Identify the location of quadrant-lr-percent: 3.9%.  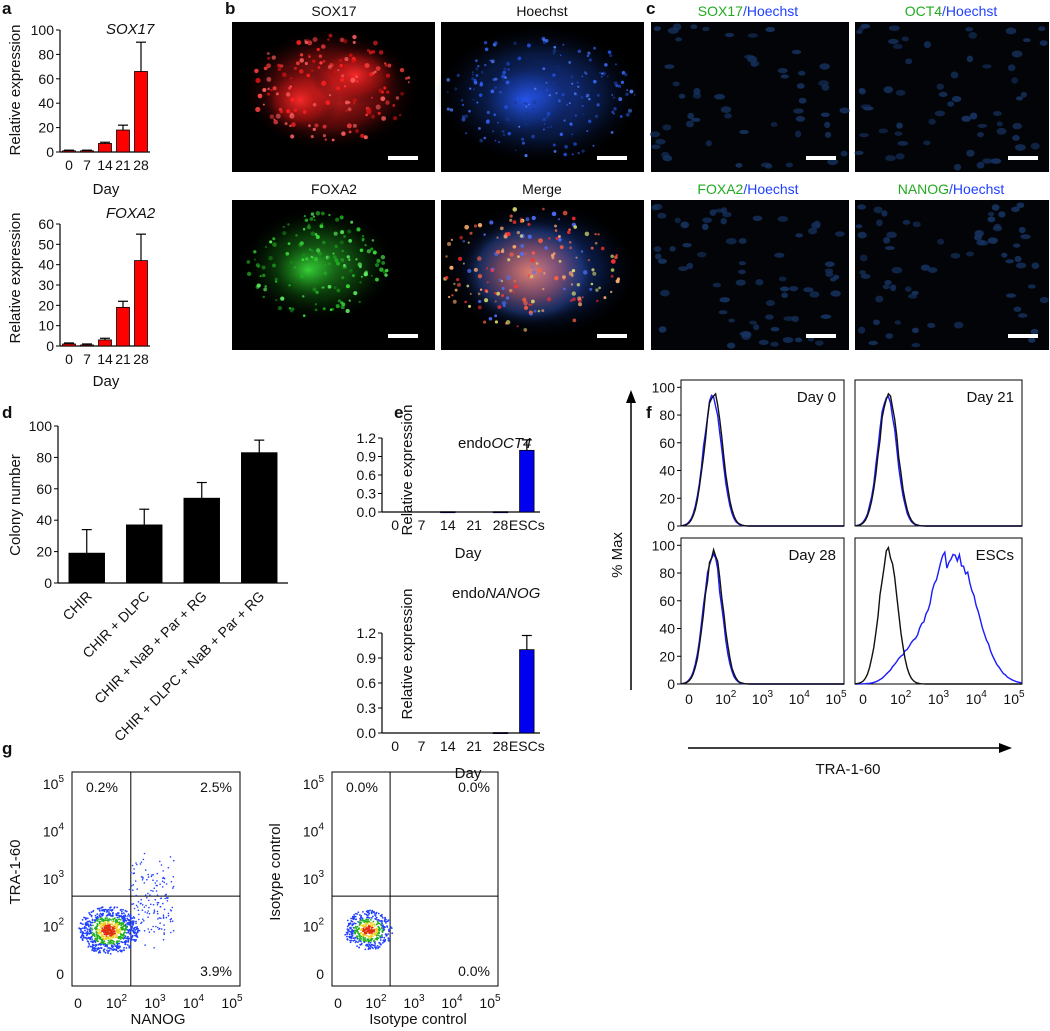
(216, 971).